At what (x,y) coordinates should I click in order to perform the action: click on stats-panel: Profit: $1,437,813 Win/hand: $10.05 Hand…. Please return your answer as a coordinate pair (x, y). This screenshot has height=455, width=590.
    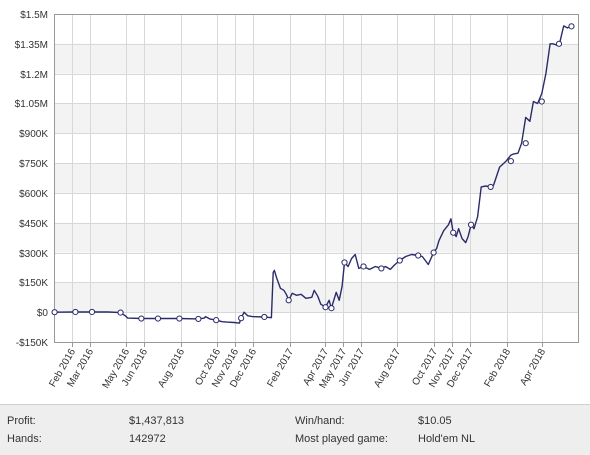
    Looking at the image, I should click on (295, 429).